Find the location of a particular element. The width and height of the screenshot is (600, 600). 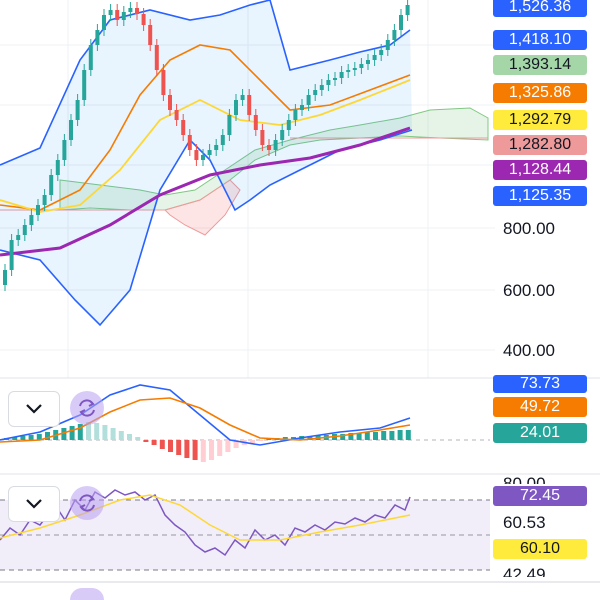

price-tag-bb-basis: 1,418.10 is located at coordinates (540, 40).